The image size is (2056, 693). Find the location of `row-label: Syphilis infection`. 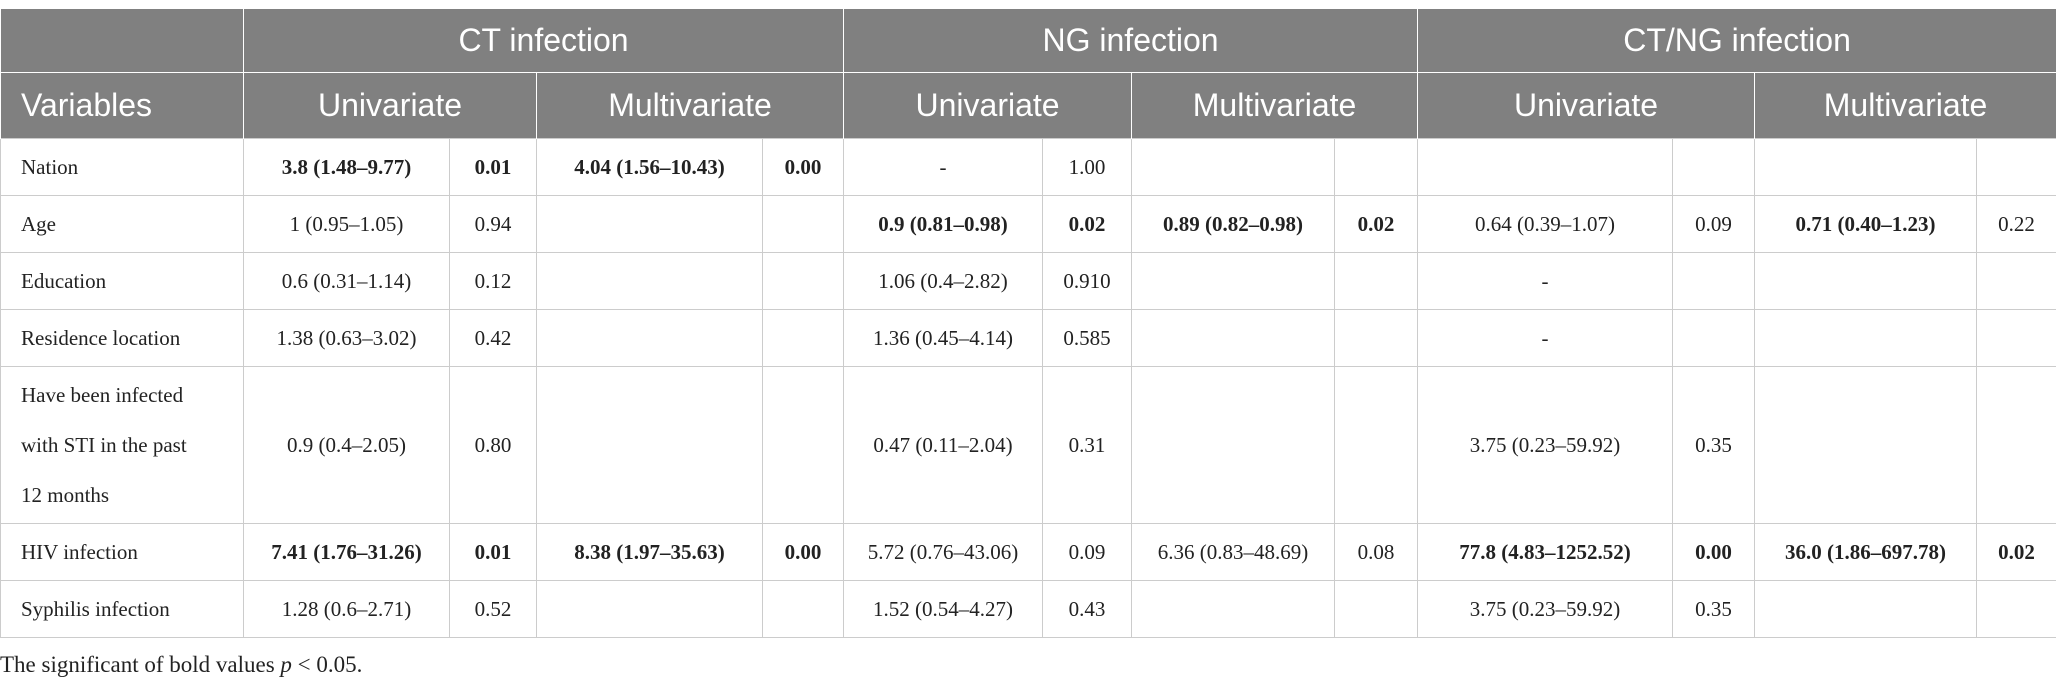

row-label: Syphilis infection is located at coordinates (122, 609).